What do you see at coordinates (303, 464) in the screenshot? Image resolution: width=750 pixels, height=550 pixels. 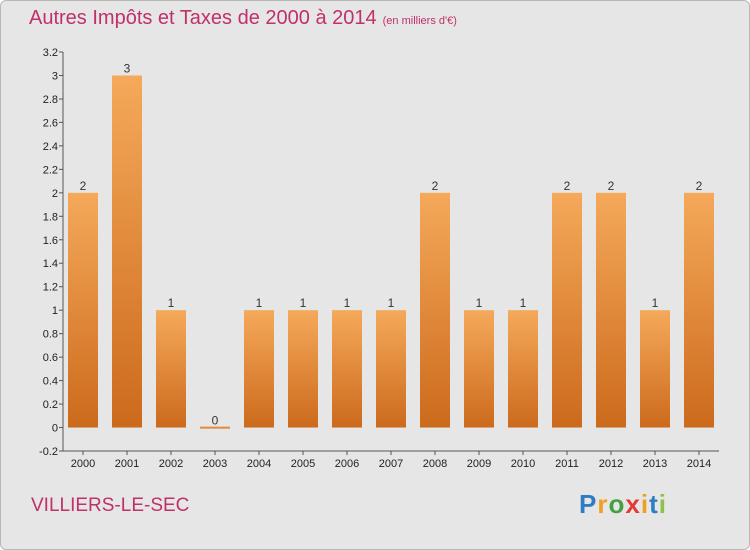 I see `x-tick-label: 2005` at bounding box center [303, 464].